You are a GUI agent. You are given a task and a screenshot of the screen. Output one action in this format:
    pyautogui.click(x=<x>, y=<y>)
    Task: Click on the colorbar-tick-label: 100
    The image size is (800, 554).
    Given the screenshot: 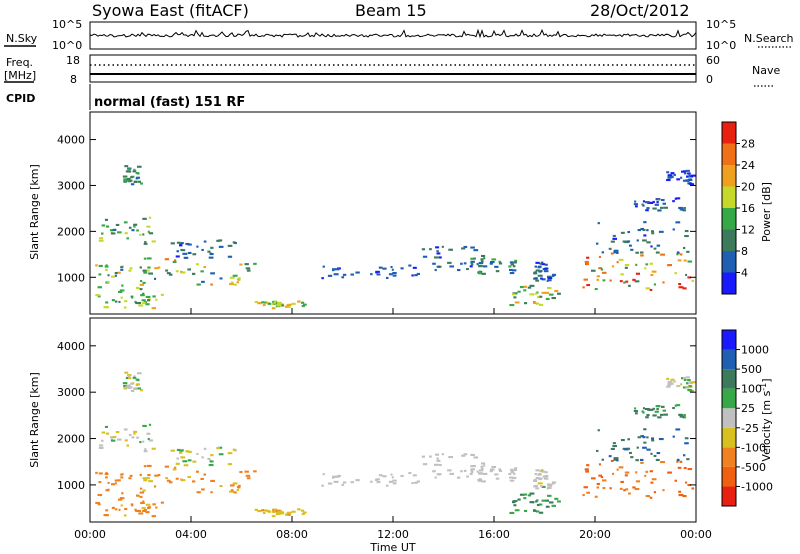 What is the action you would take?
    pyautogui.click(x=751, y=389)
    